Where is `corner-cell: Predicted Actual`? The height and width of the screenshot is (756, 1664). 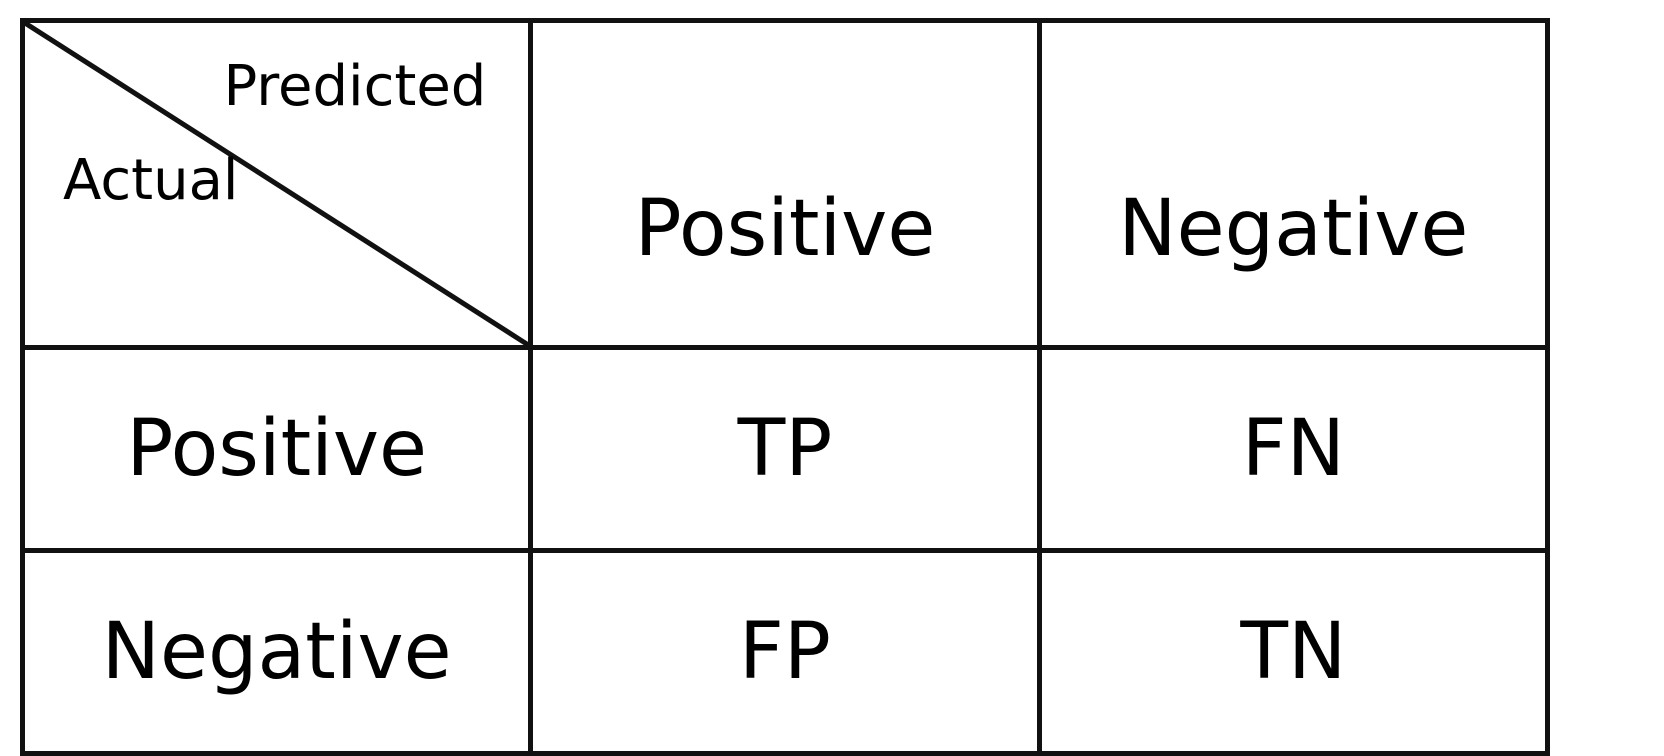 corner-cell: Predicted Actual is located at coordinates (276, 184).